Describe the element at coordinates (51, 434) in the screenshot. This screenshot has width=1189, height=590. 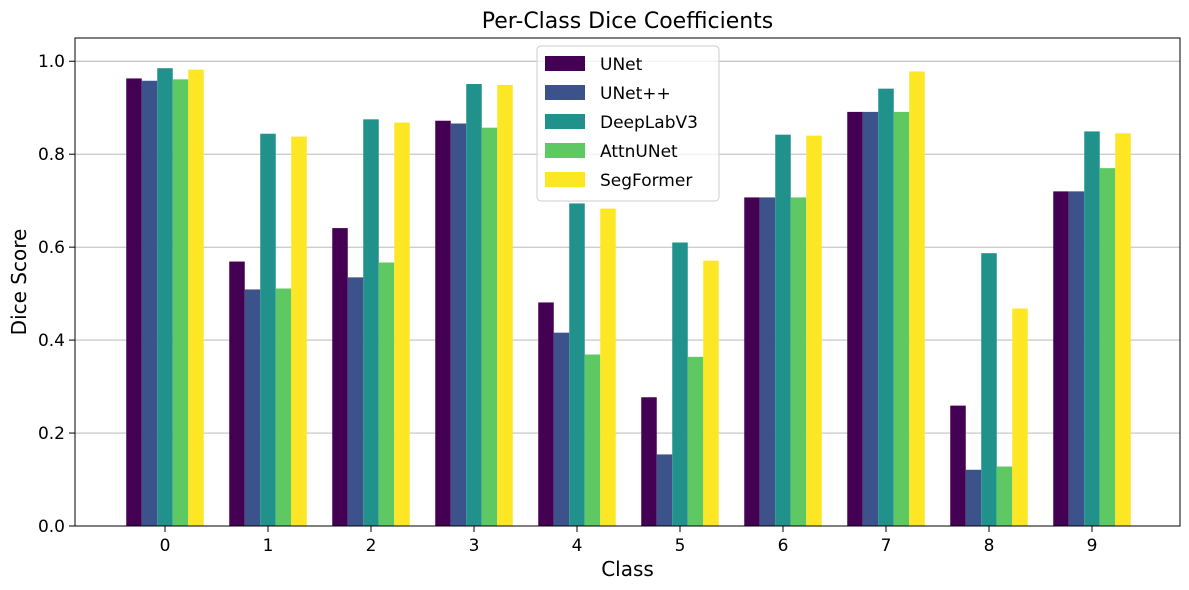
I see `y-tick-label: 0.2` at that location.